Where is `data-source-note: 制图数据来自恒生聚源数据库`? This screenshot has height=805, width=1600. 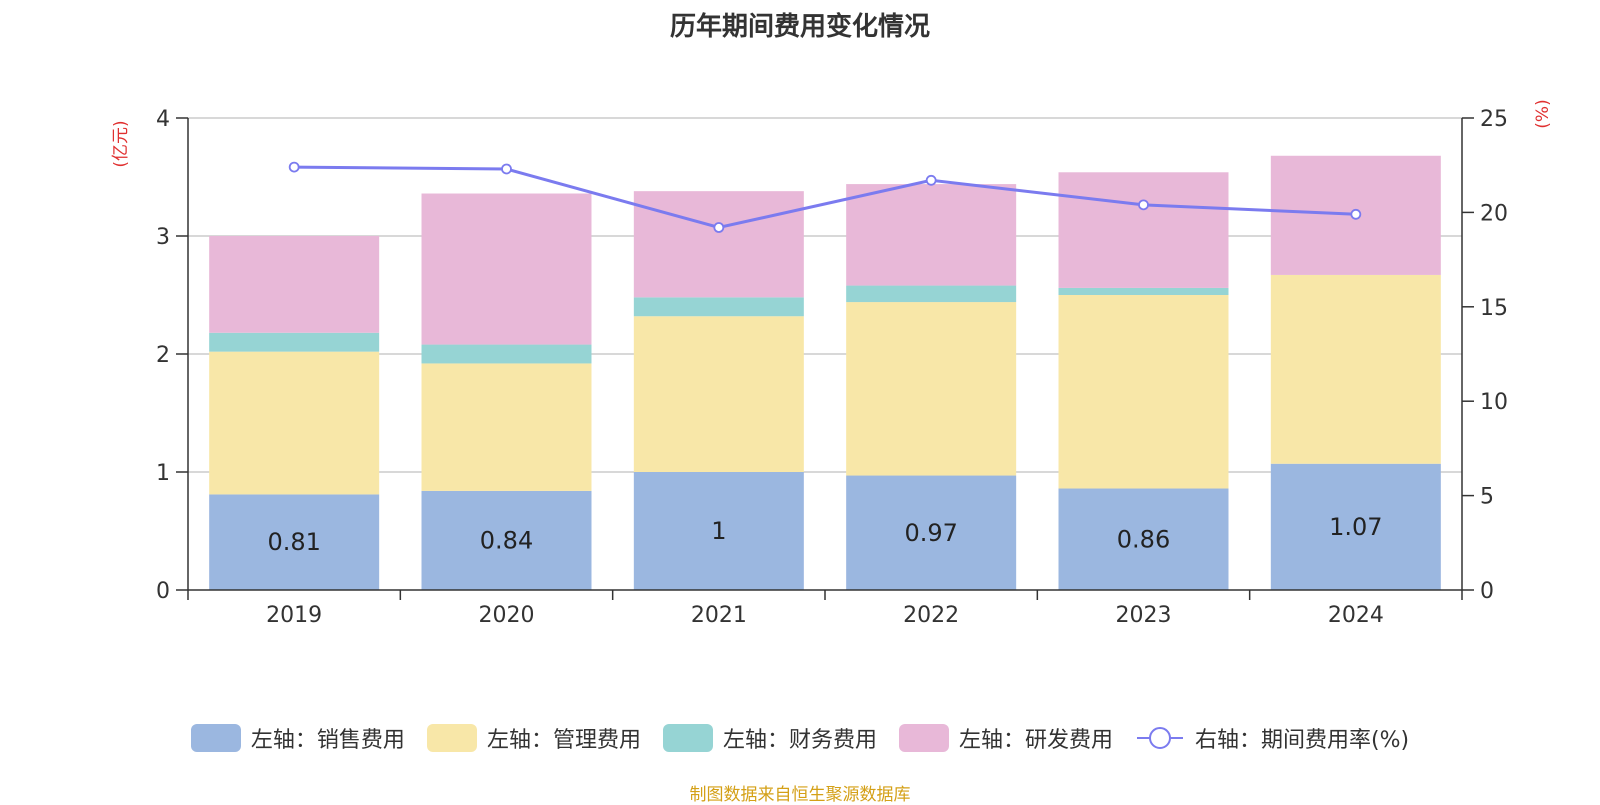
data-source-note: 制图数据来自恒生聚源数据库 is located at coordinates (800, 795).